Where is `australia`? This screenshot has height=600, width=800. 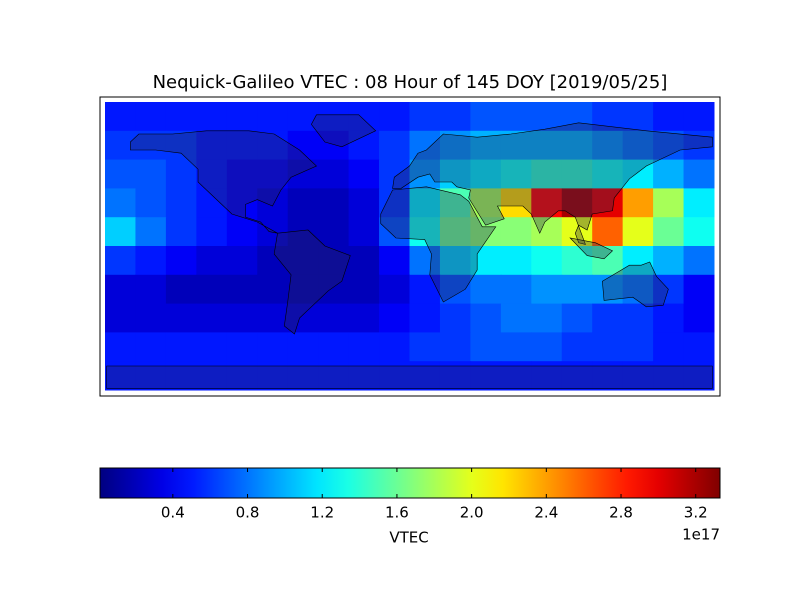 australia is located at coordinates (635, 284).